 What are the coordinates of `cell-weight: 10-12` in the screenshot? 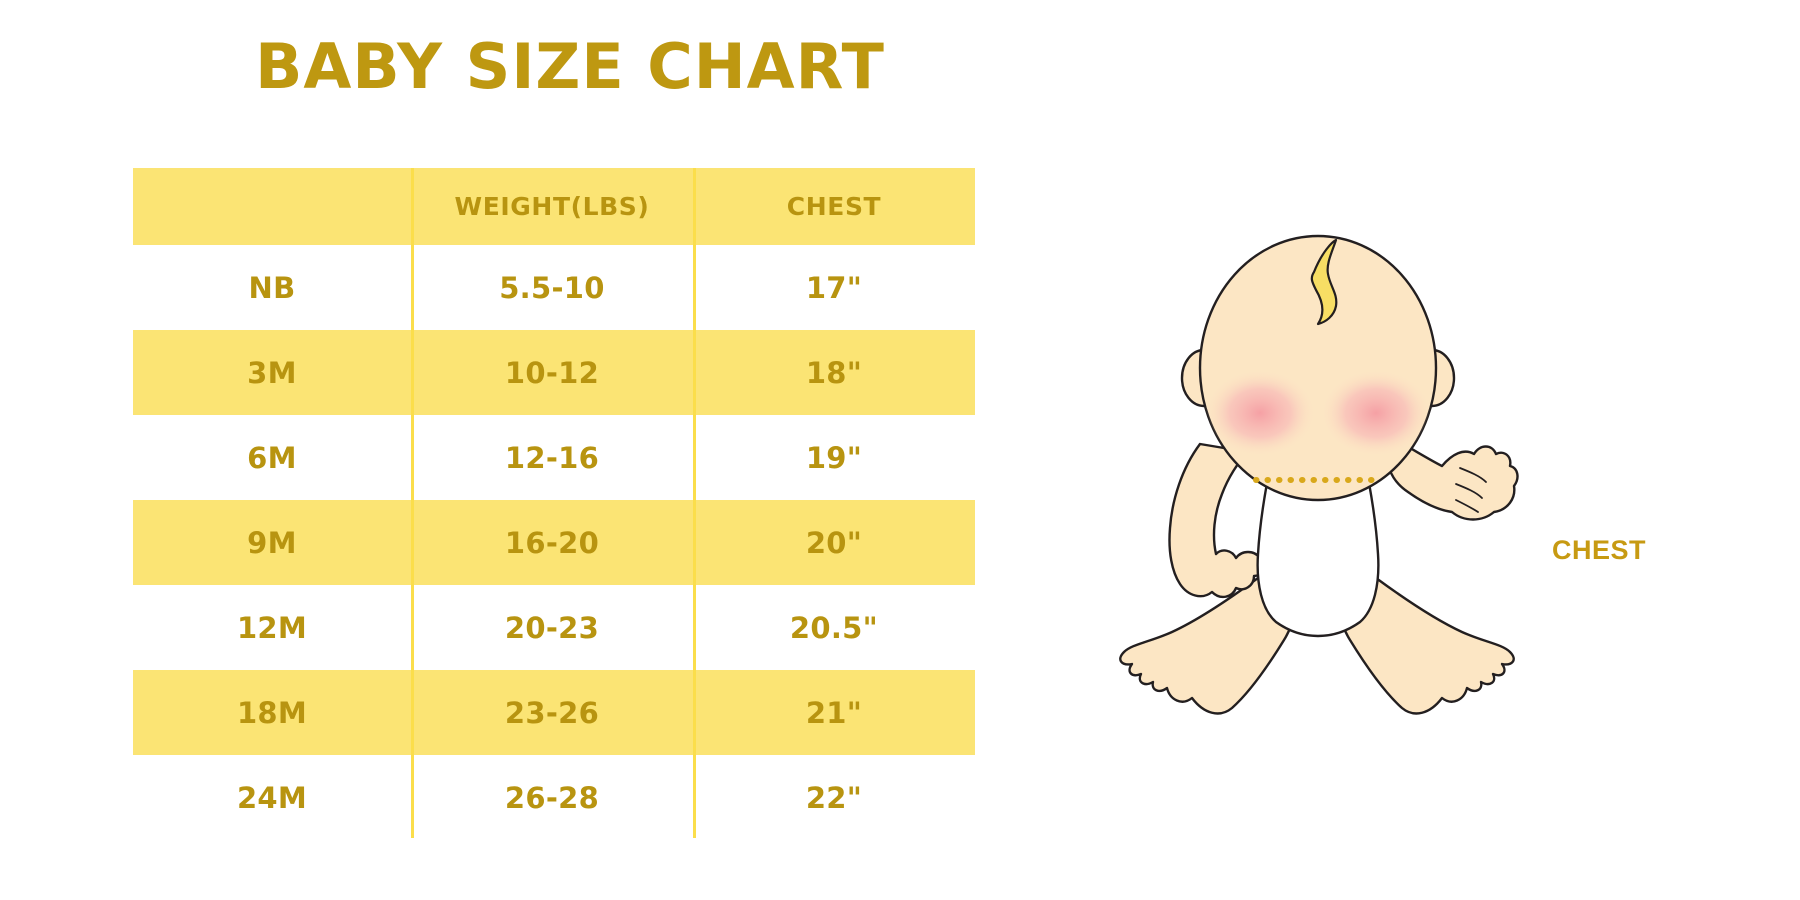 It's located at (552, 372).